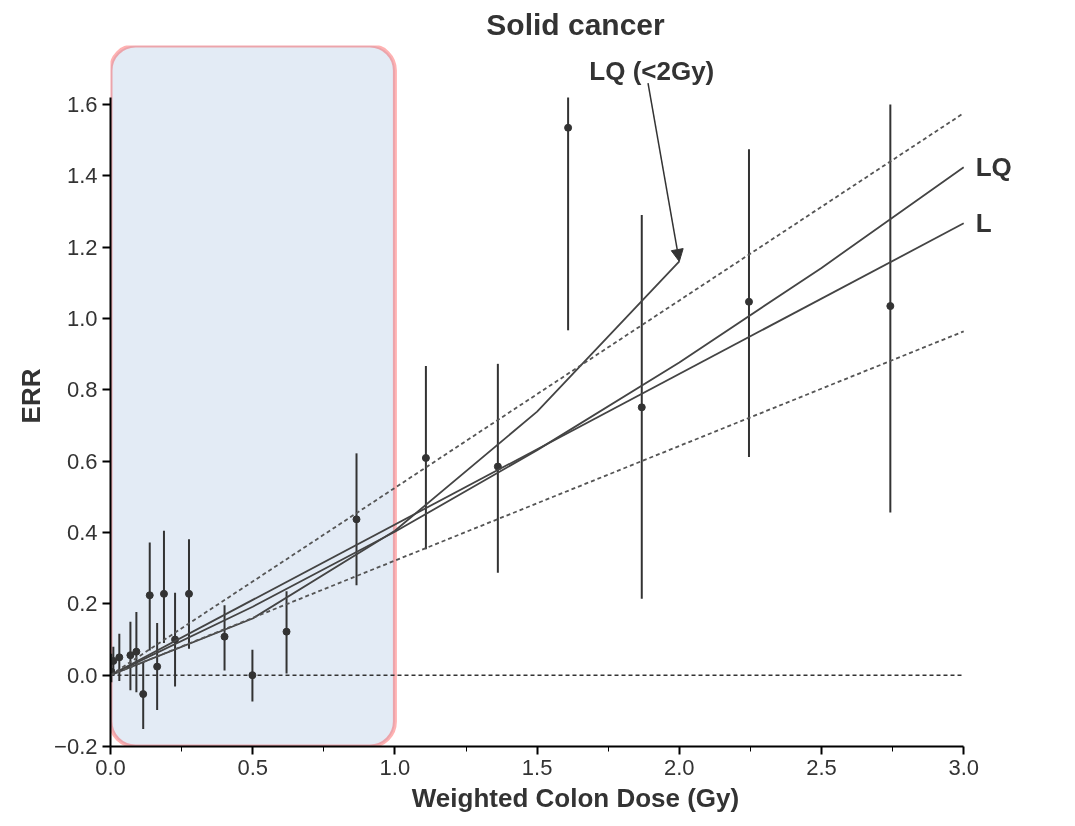  Describe the element at coordinates (576, 24) in the screenshot. I see `chart-title: Solid cancer` at that location.